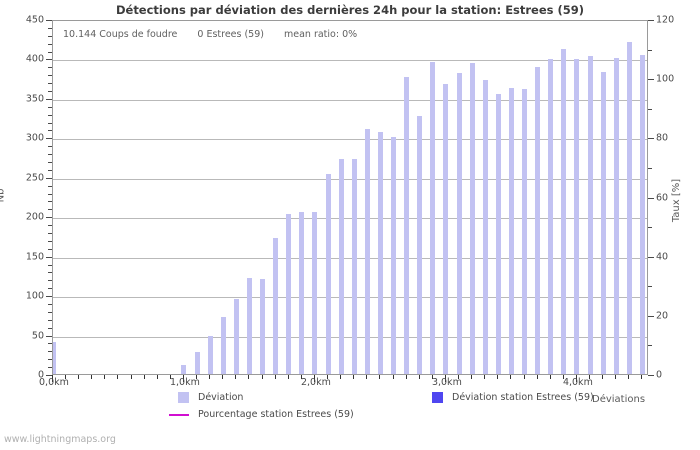 This screenshot has width=700, height=450. I want to click on legend-label: Pourcentage station Estrees (59), so click(276, 414).